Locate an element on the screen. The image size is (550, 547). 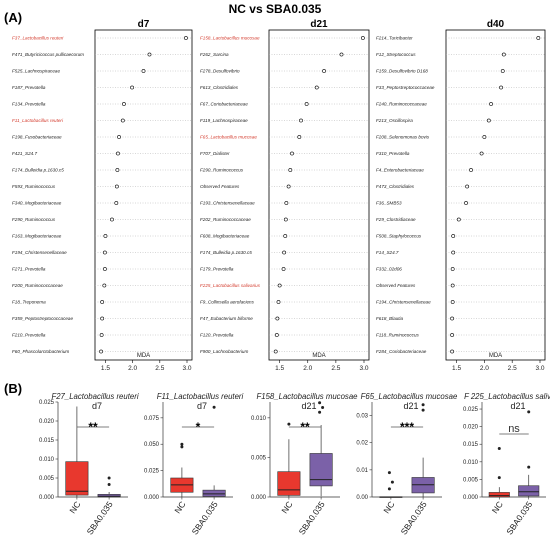
feature-label: F213_Oscillospira is located at coordinates (394, 120).